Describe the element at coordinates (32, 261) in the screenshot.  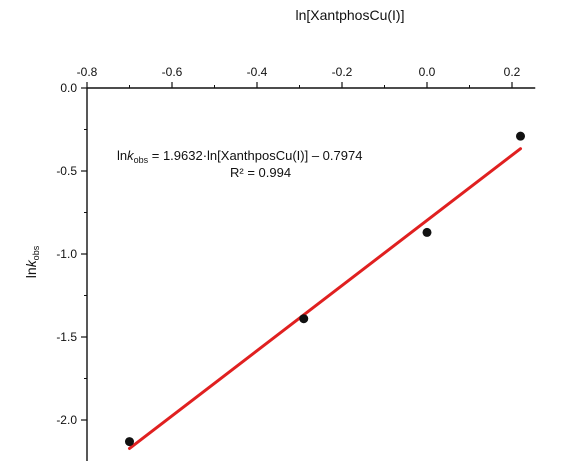
I see `y-axis-title: lnkobs` at that location.